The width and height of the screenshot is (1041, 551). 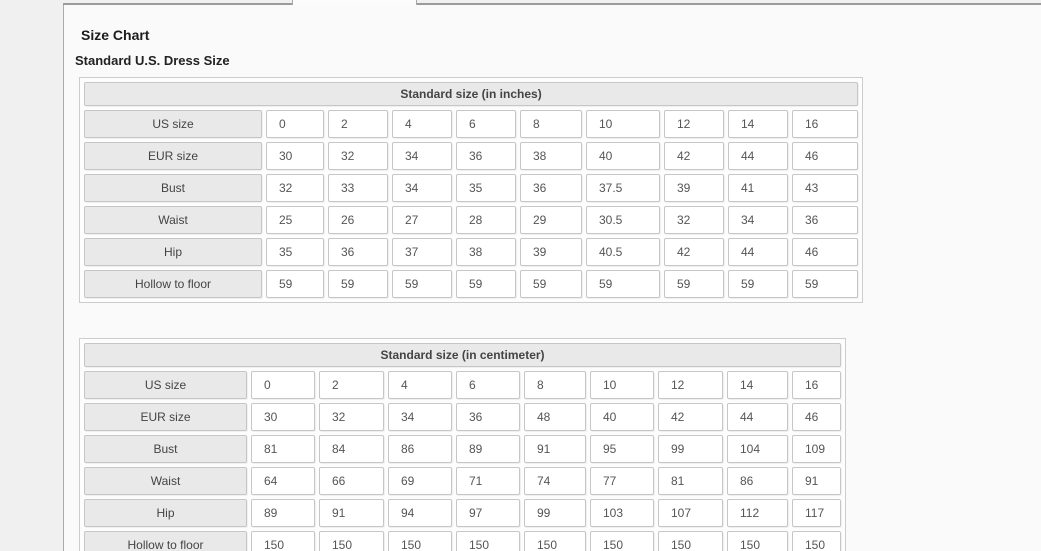 I want to click on size-cell: 30.5, so click(x=623, y=220).